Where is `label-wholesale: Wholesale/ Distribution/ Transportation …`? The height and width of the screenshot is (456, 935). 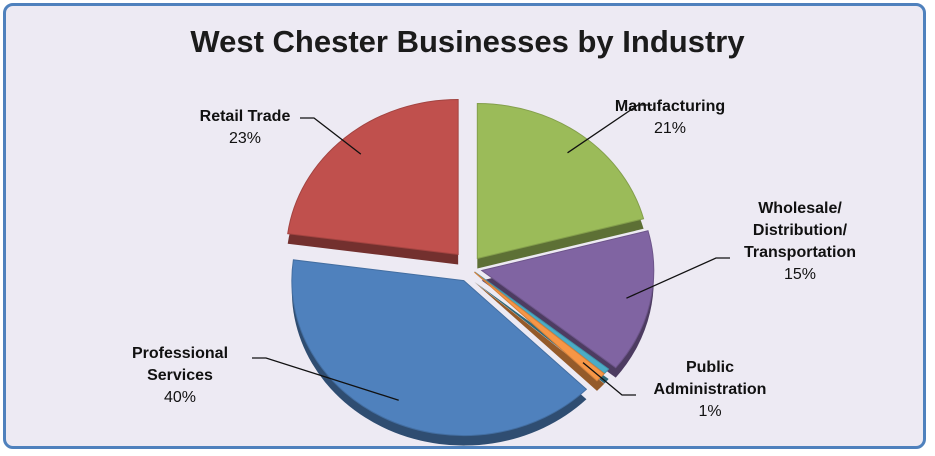 label-wholesale: Wholesale/ Distribution/ Transportation … is located at coordinates (800, 242).